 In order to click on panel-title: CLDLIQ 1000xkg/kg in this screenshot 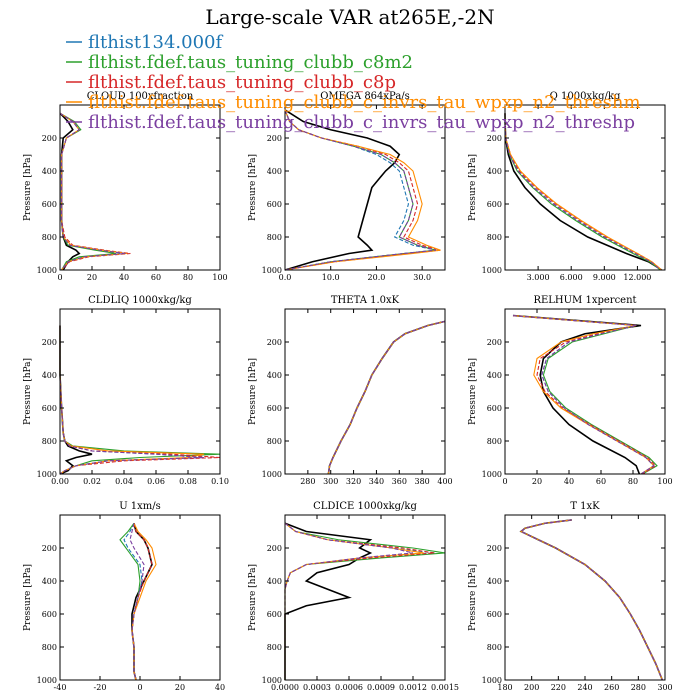, I will do `click(140, 300)`.